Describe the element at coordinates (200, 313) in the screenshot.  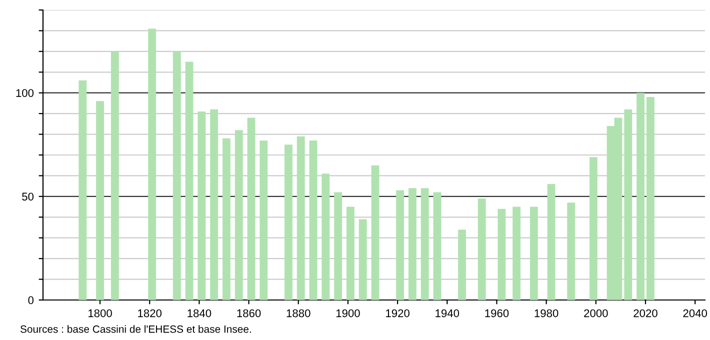
I see `x-tick-label: 1840` at that location.